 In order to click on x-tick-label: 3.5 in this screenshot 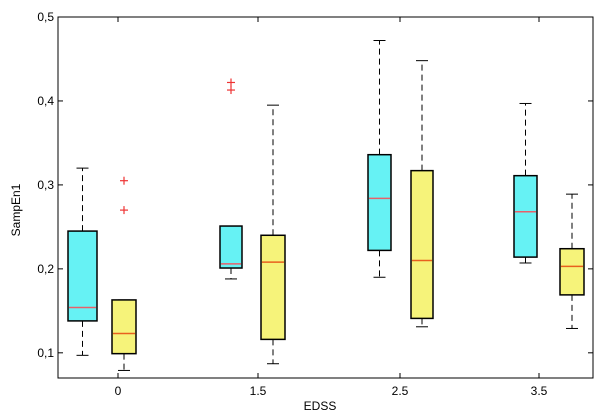, I will do `click(539, 391)`.